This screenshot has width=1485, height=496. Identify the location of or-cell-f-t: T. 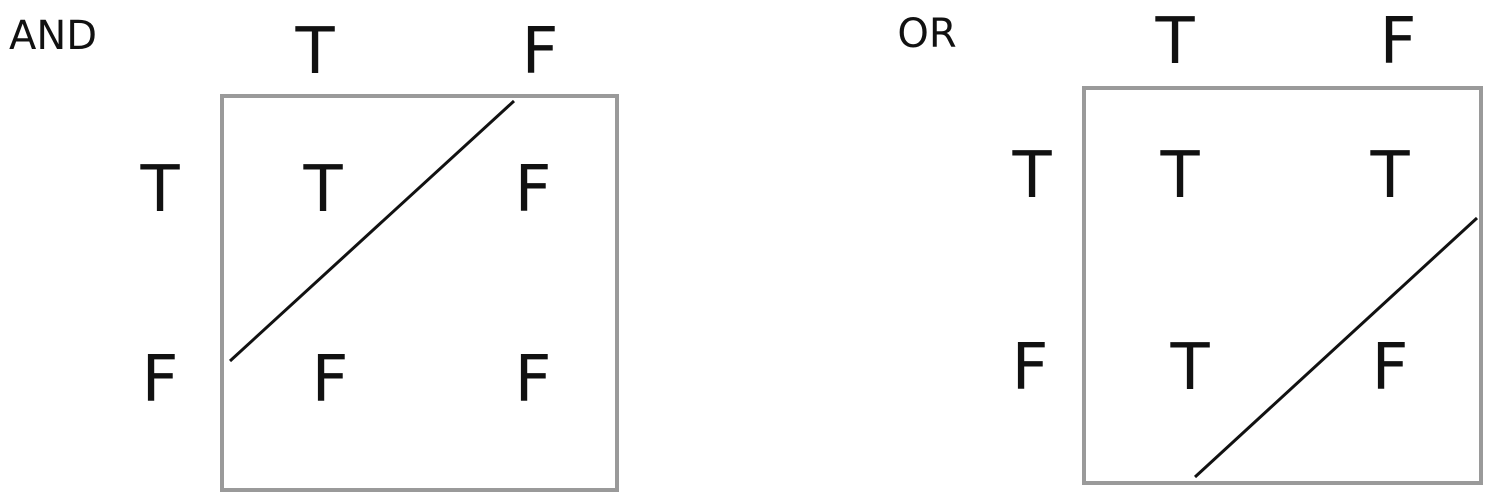
(1190, 368).